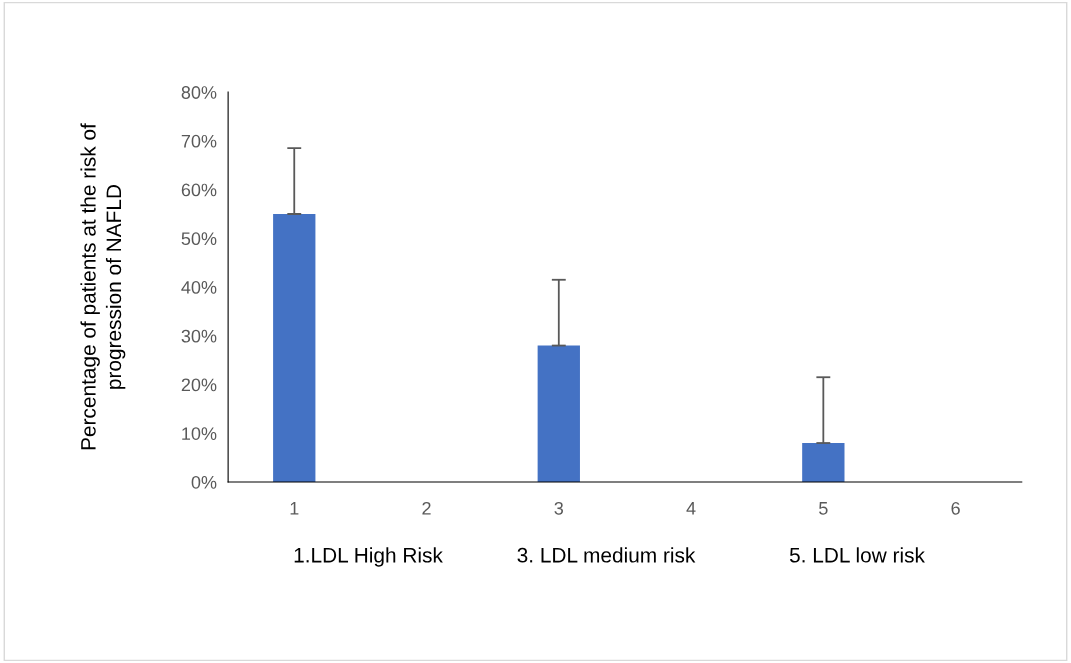 Image resolution: width=1071 pixels, height=663 pixels. What do you see at coordinates (606, 555) in the screenshot?
I see `text: 3. LDL medium risk` at bounding box center [606, 555].